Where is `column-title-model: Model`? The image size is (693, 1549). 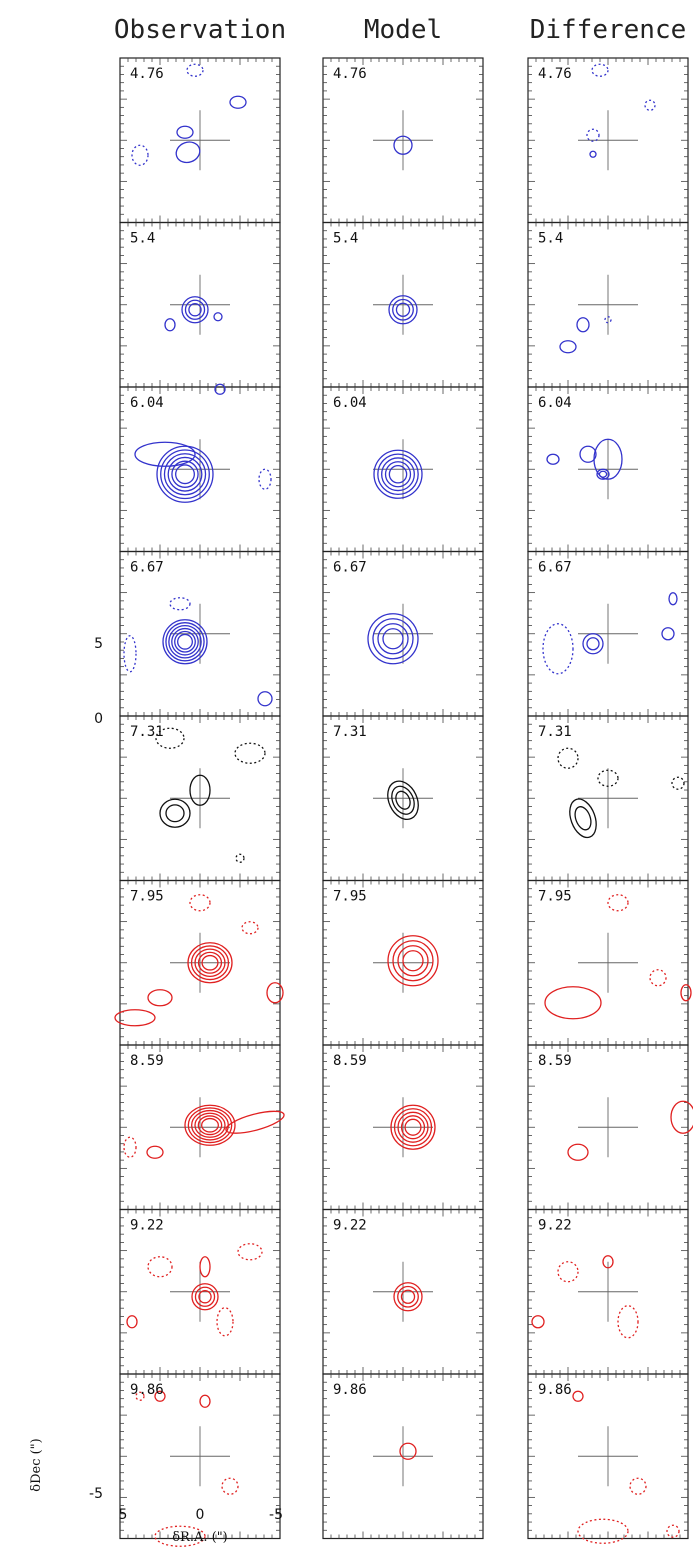
column-title-model: Model is located at coordinates (403, 30).